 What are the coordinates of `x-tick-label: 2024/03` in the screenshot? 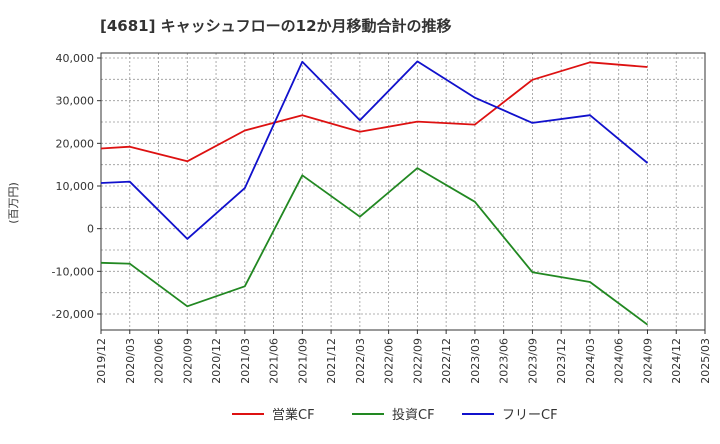 It's located at (590, 361).